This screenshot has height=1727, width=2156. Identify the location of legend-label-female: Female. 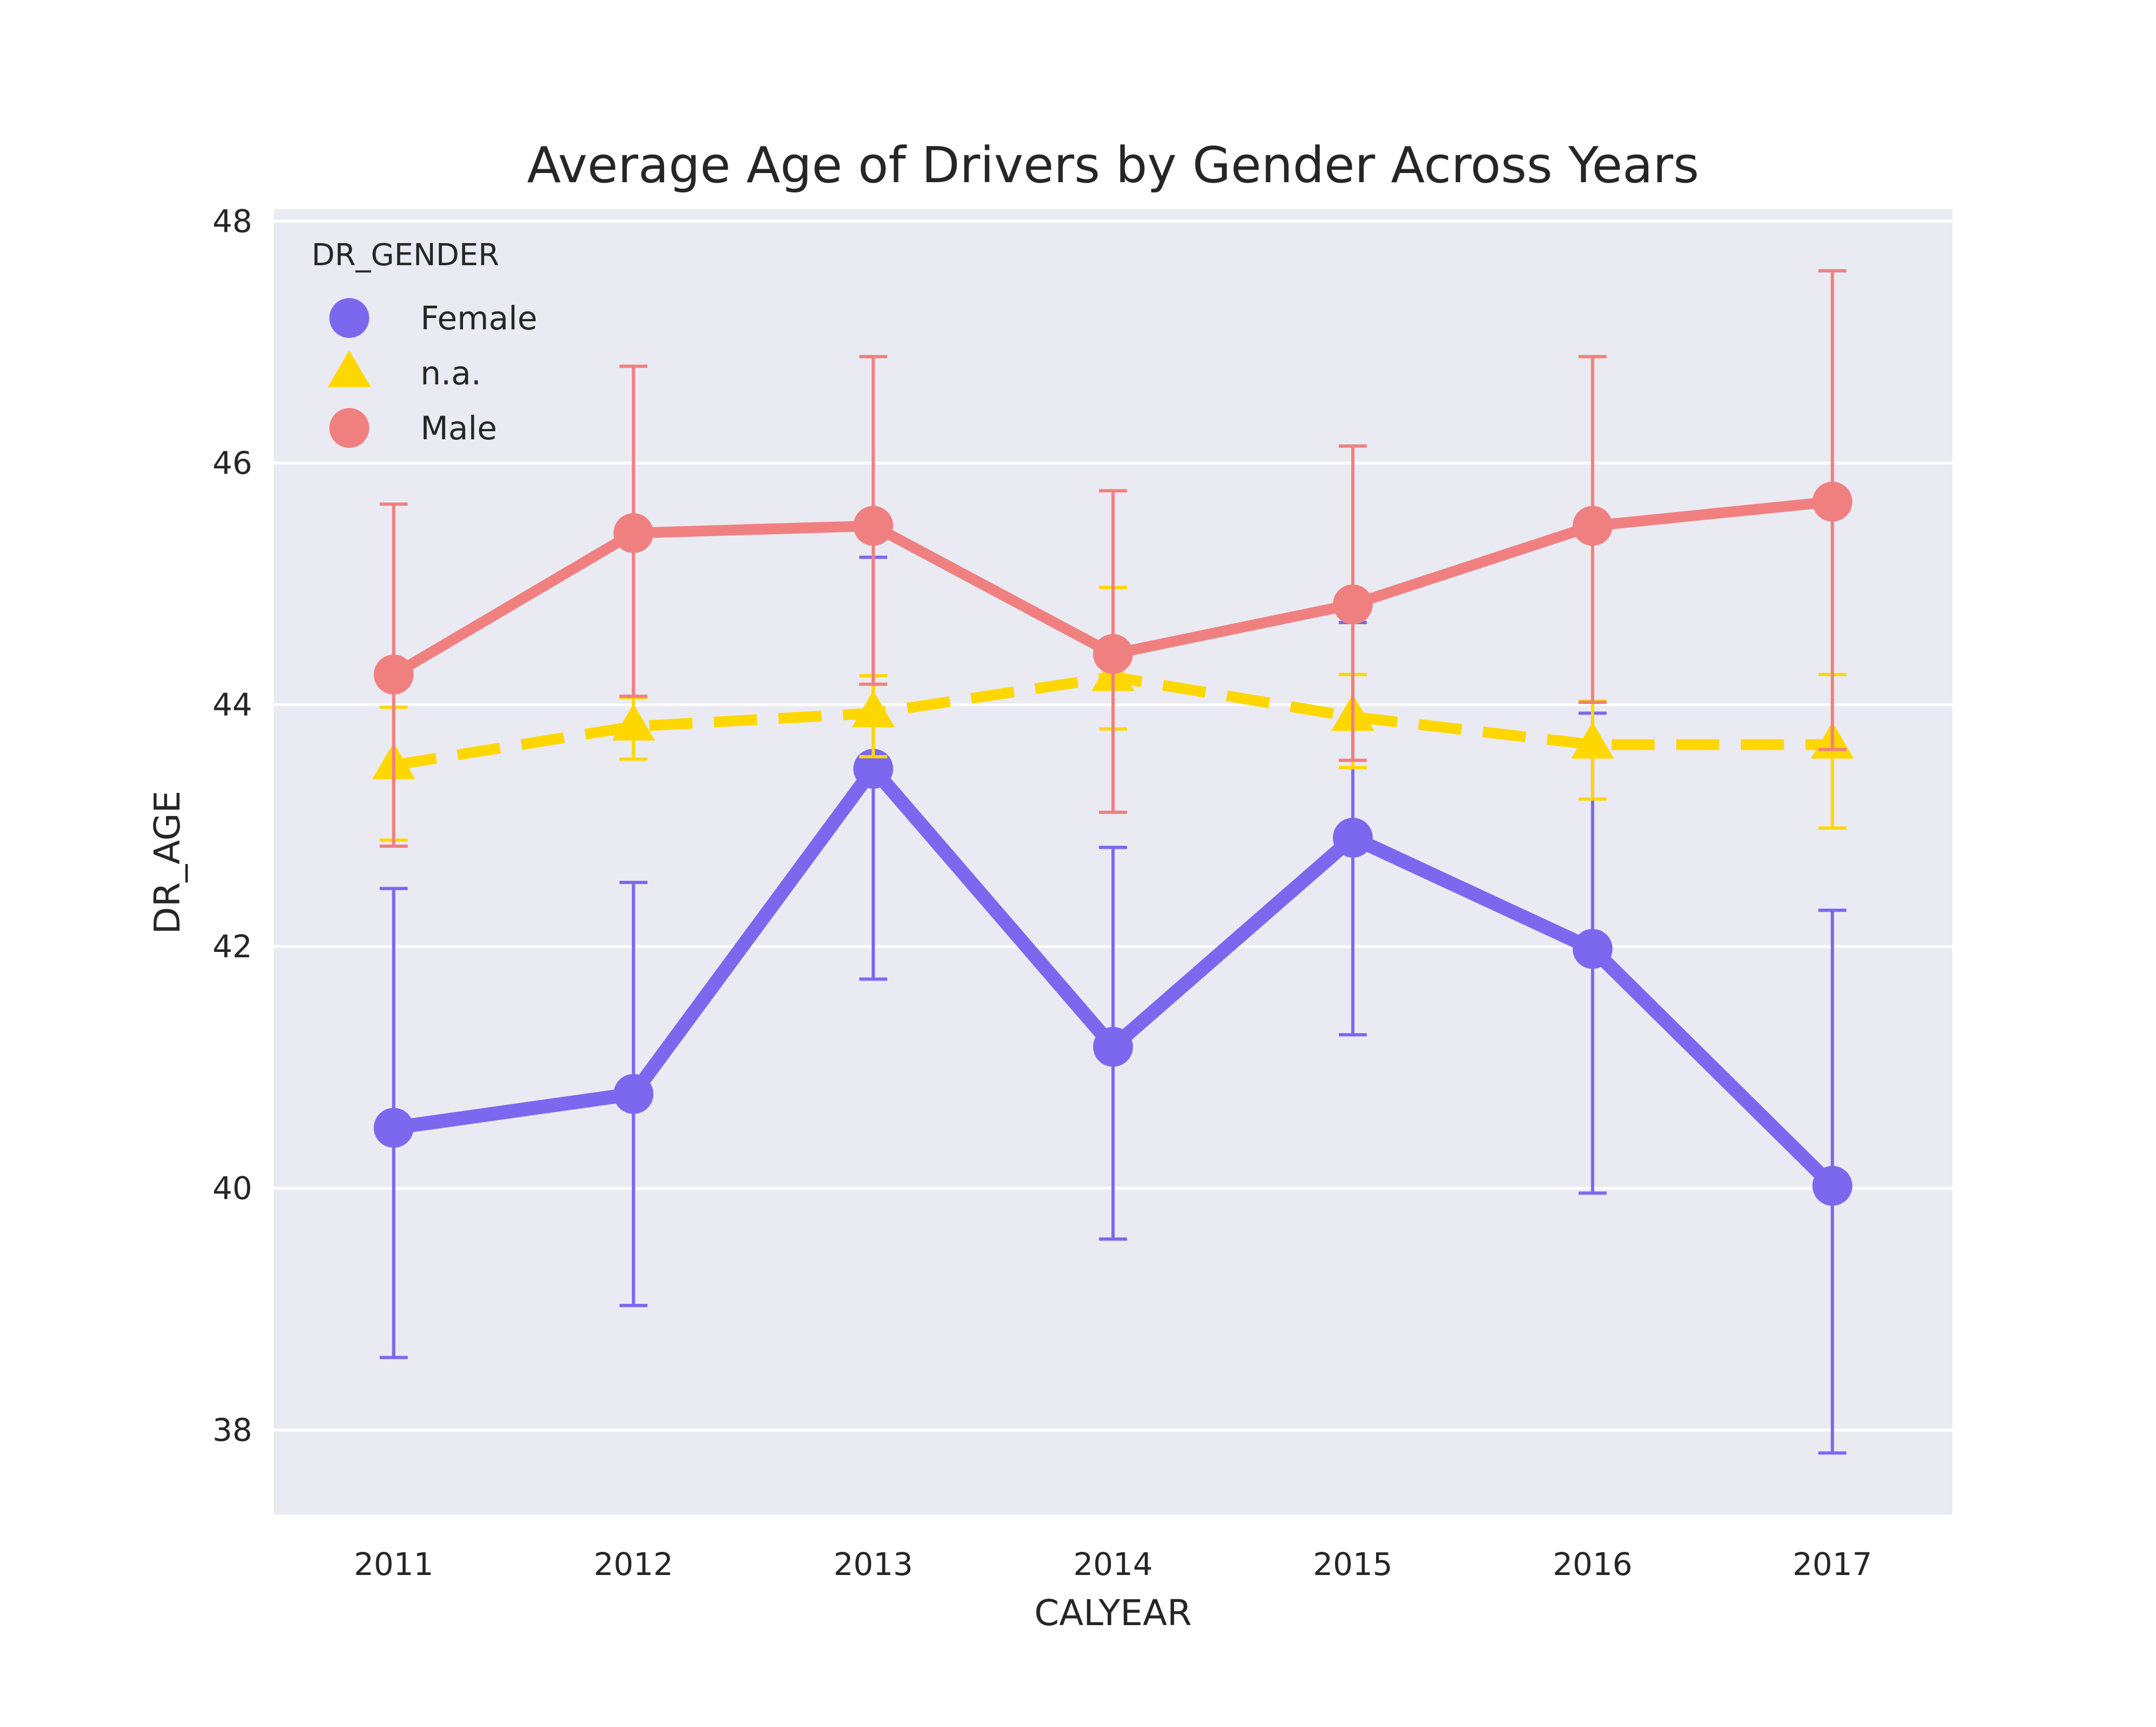
(478, 319).